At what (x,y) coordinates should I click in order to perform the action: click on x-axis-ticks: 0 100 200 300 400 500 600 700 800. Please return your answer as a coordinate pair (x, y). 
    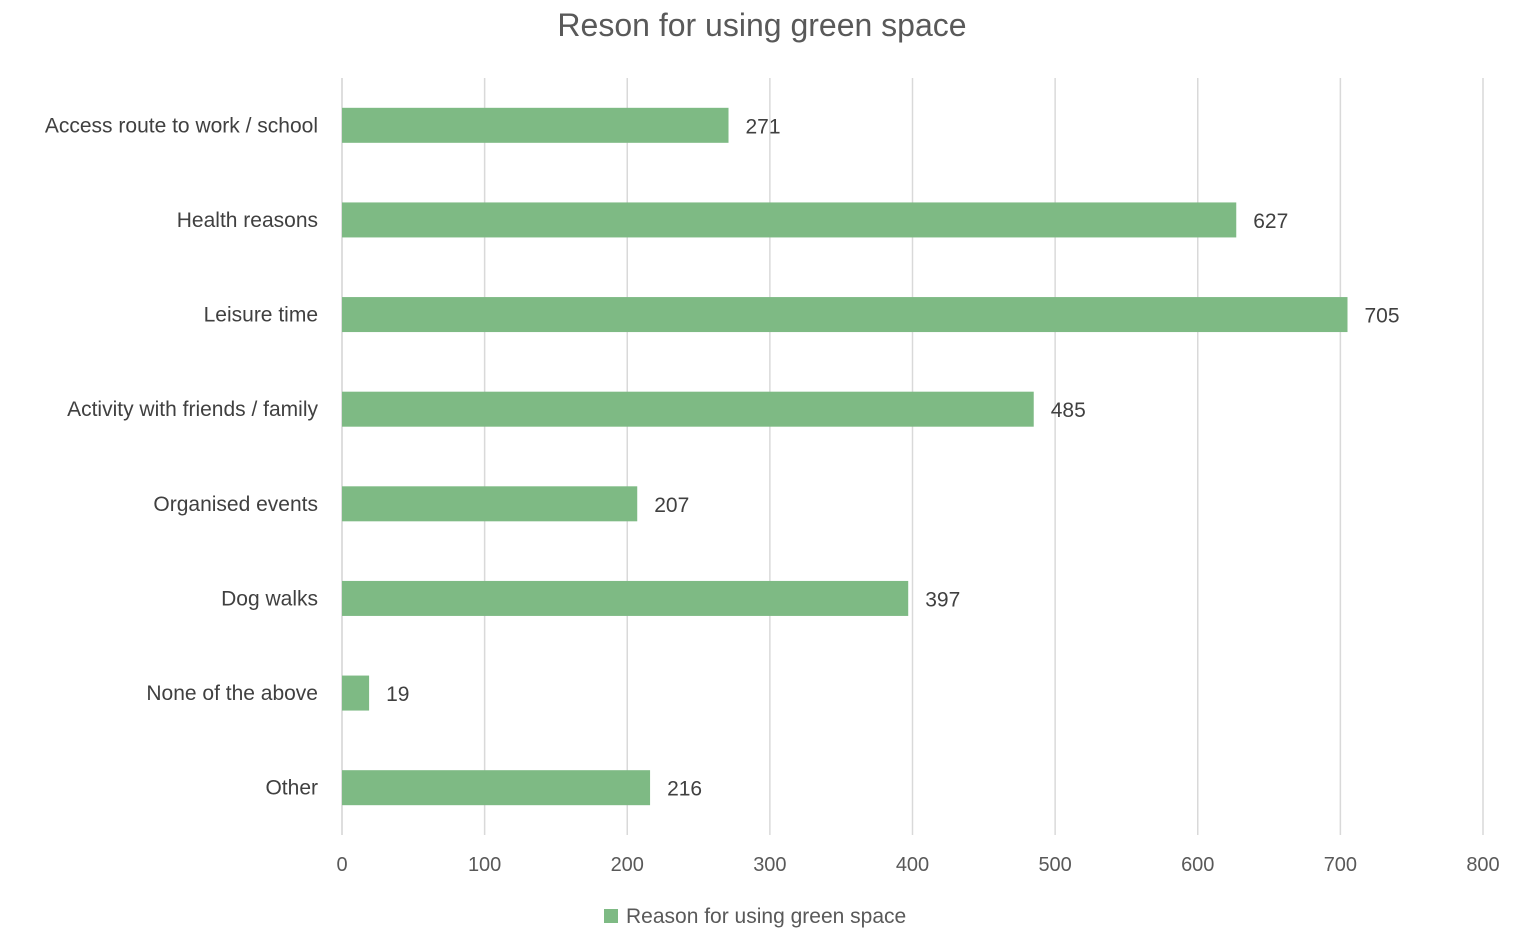
    Looking at the image, I should click on (917, 865).